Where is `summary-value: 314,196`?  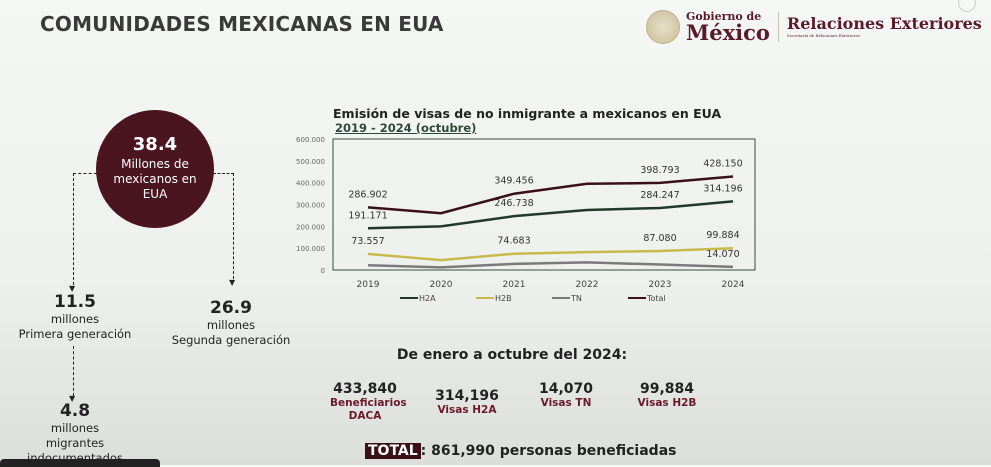 summary-value: 314,196 is located at coordinates (467, 396).